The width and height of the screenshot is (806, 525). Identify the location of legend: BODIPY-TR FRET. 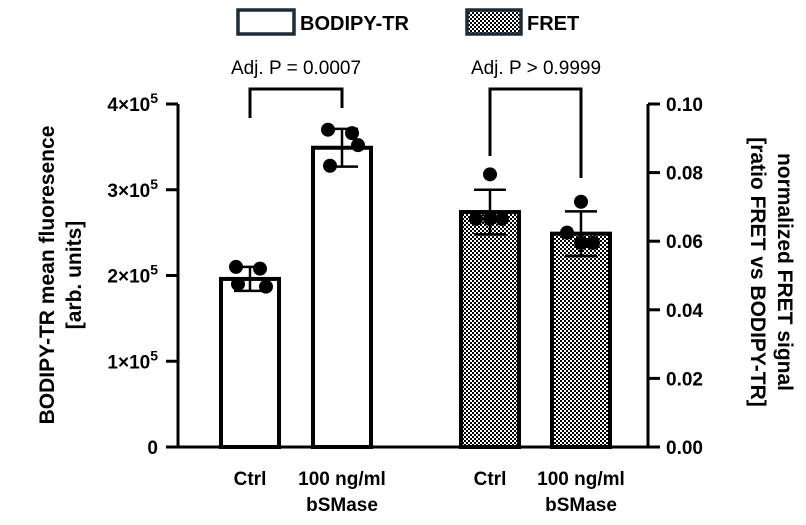
(407, 22).